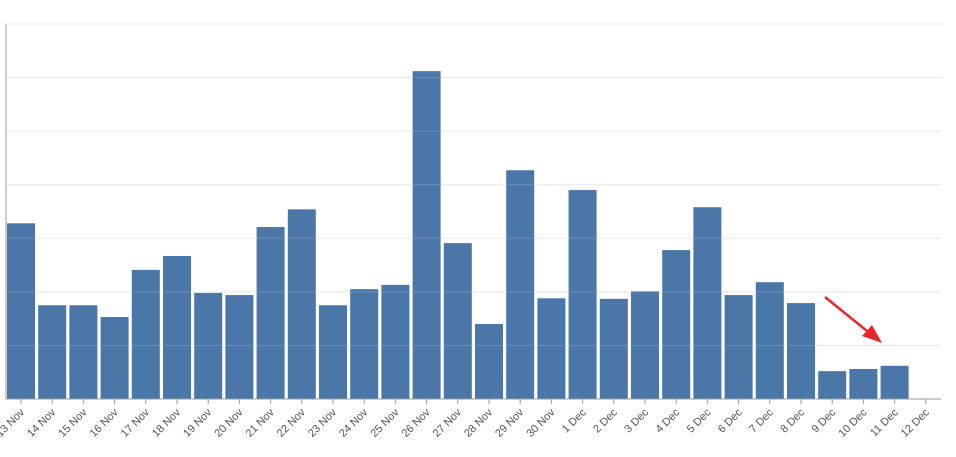  What do you see at coordinates (416, 422) in the screenshot?
I see `x-tick-label: 26 Nov` at bounding box center [416, 422].